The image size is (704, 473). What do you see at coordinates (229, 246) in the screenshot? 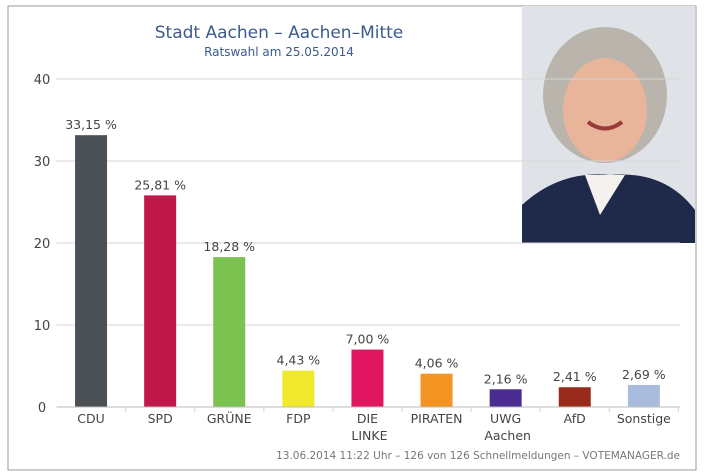
I see `value-label: 18,28 %` at bounding box center [229, 246].